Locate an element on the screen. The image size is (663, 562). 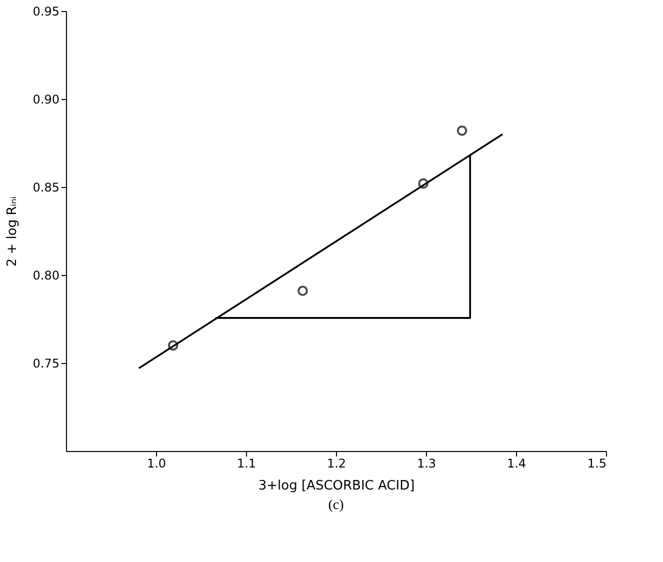
y-tick-label: 0.95 is located at coordinates (46, 11).